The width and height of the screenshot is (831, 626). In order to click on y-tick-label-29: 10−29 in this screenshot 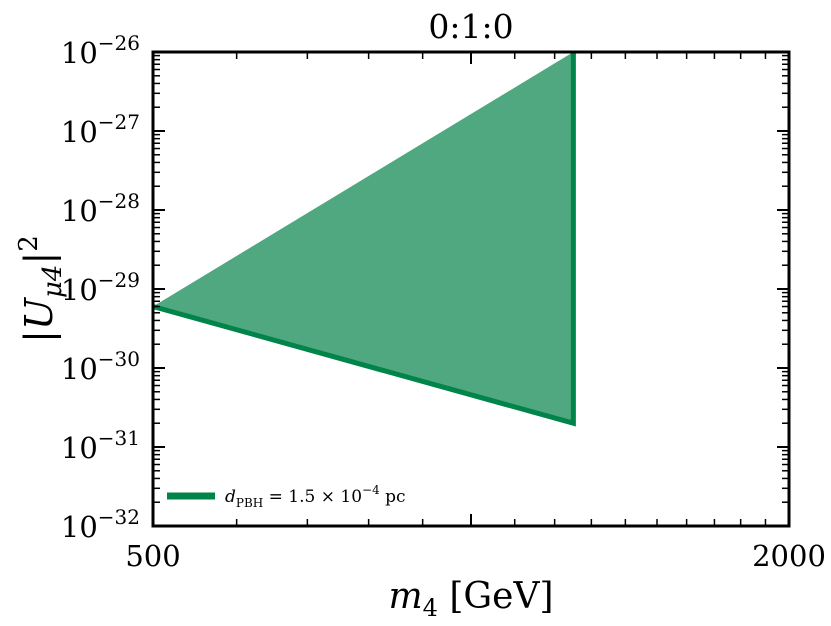, I will do `click(100, 287)`.